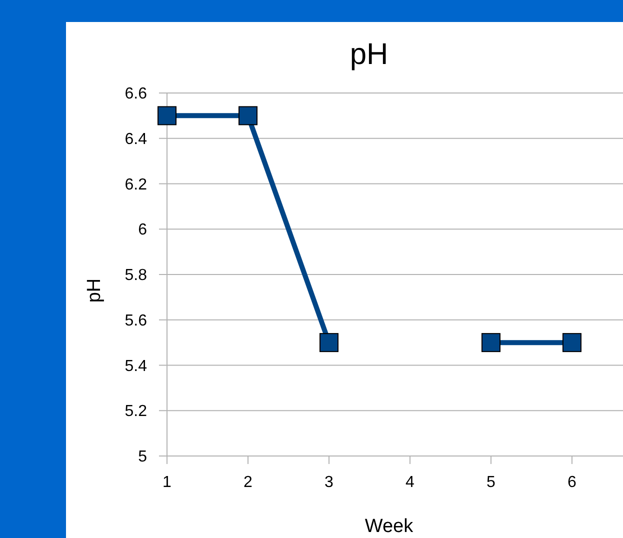 This screenshot has width=623, height=538. What do you see at coordinates (410, 482) in the screenshot?
I see `x-tick-label: 4` at bounding box center [410, 482].